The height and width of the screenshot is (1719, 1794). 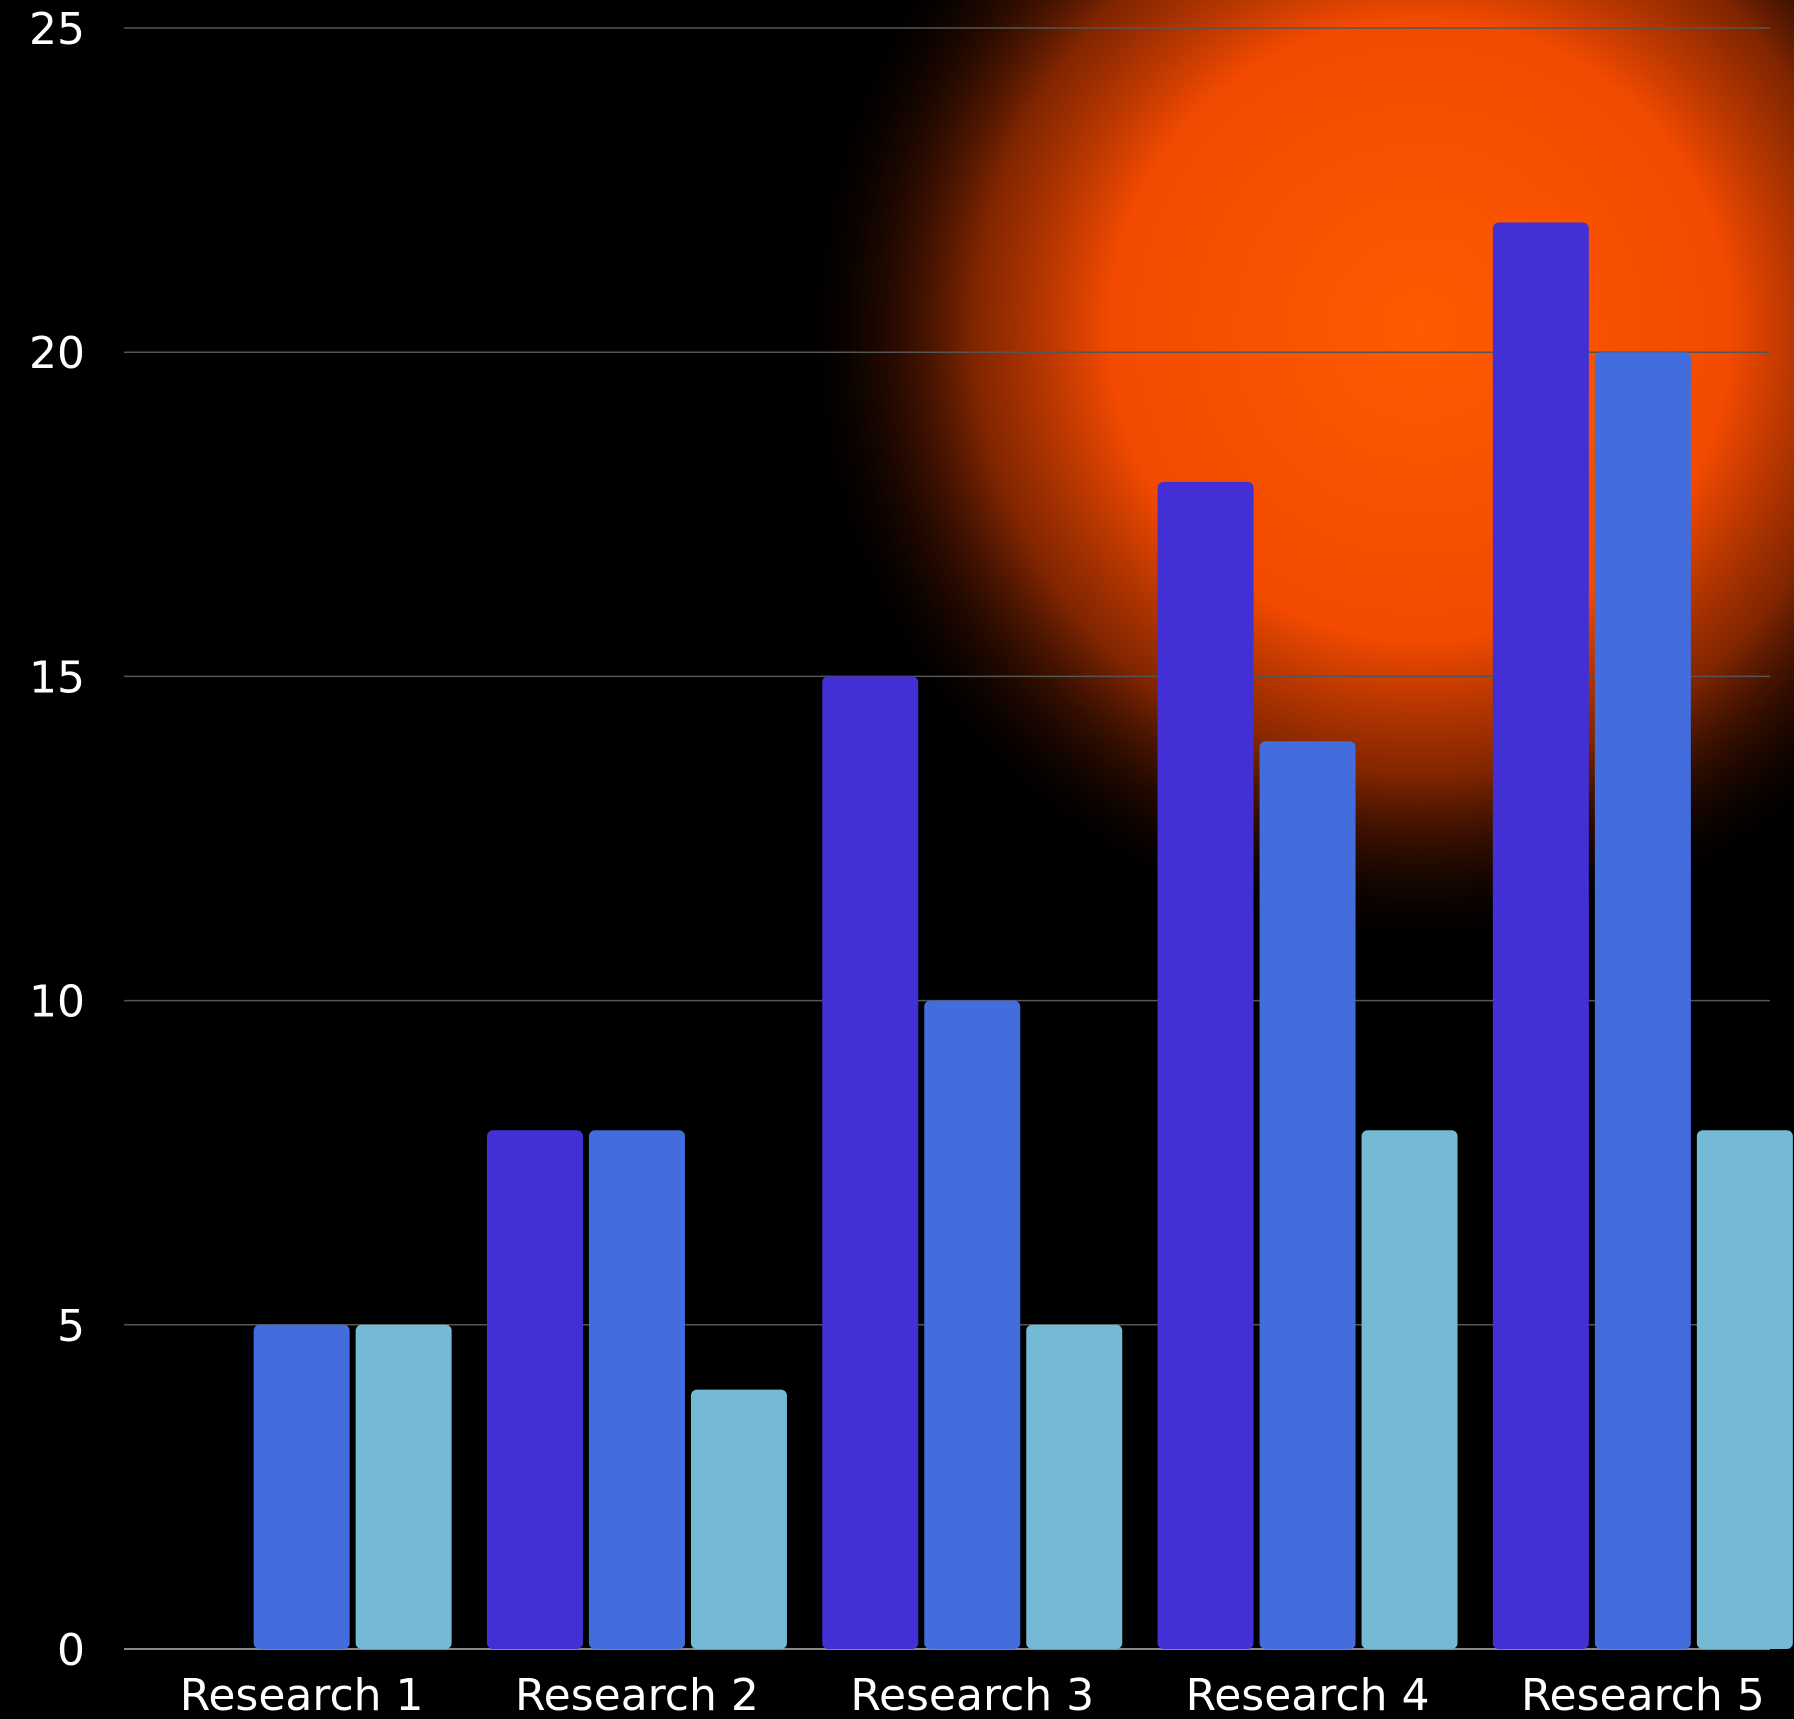 What do you see at coordinates (302, 1694) in the screenshot?
I see `x-tick-label: Research 1` at bounding box center [302, 1694].